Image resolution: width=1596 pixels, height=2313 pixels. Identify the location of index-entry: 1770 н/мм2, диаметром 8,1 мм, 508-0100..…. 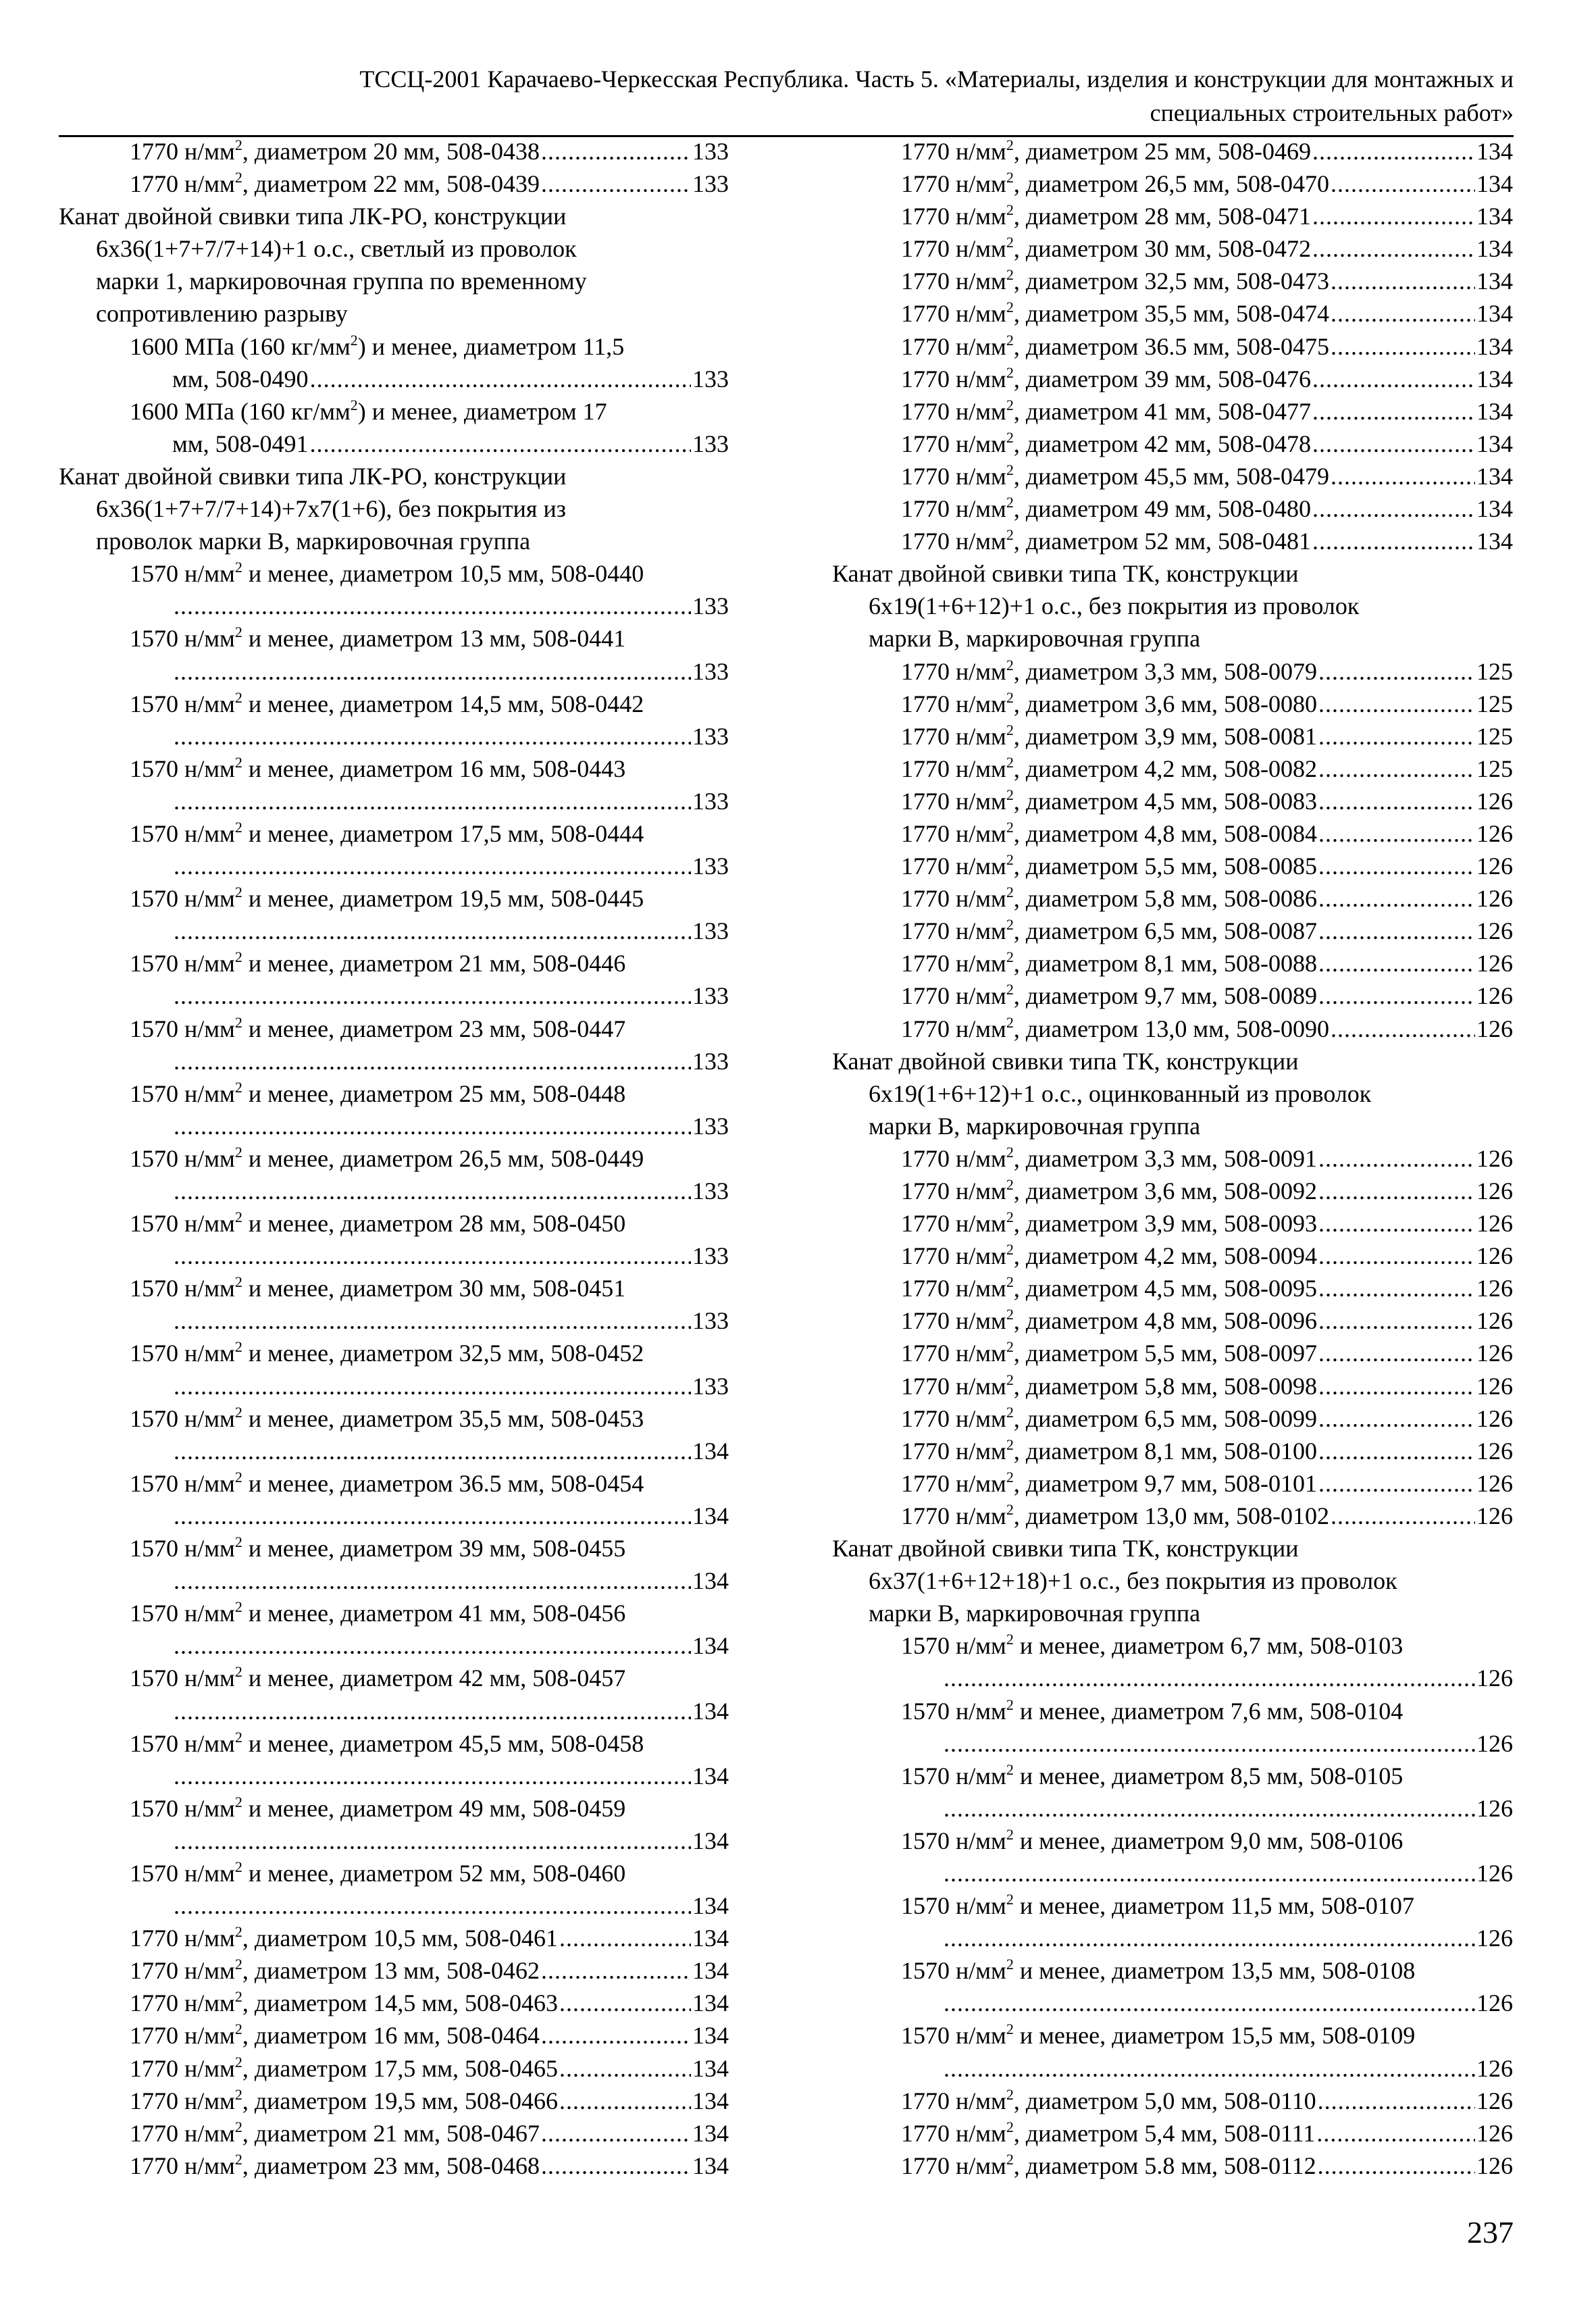
(1172, 1451).